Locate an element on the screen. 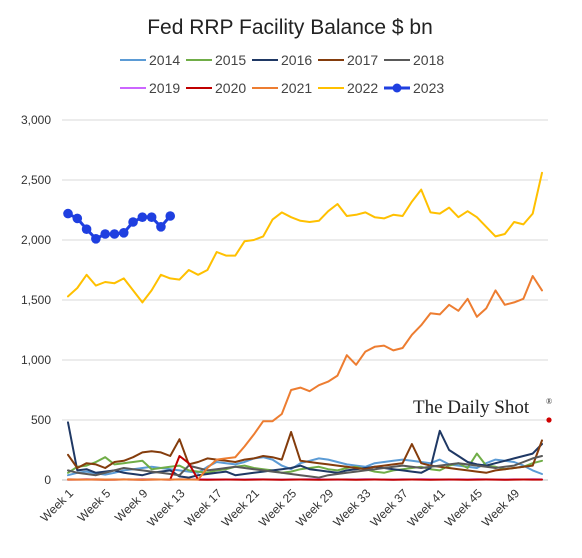 This screenshot has width=582, height=558. series-line-2015 is located at coordinates (305, 463).